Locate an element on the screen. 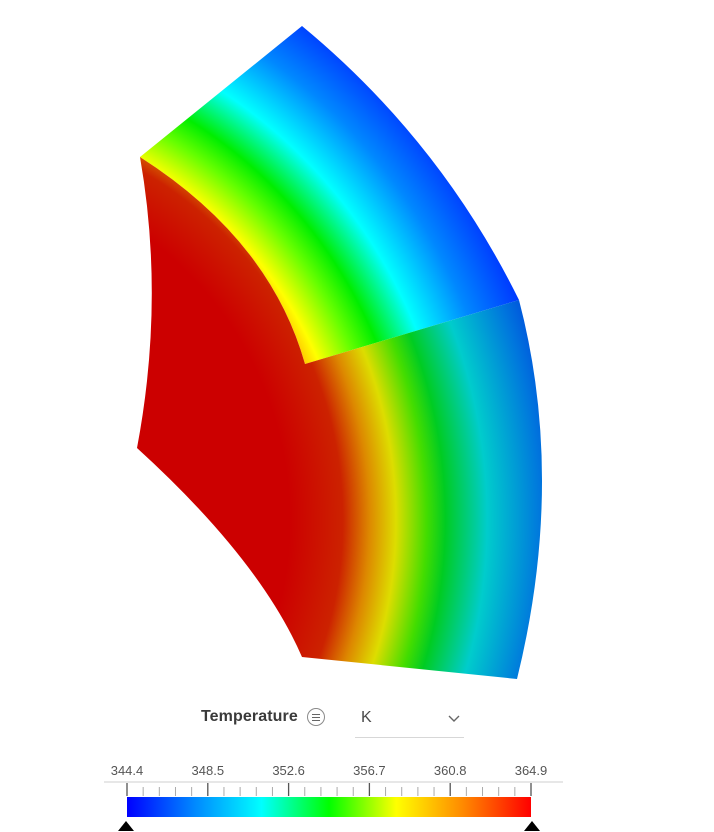 Image resolution: width=714 pixels, height=832 pixels. legend-title: Temperature is located at coordinates (249, 716).